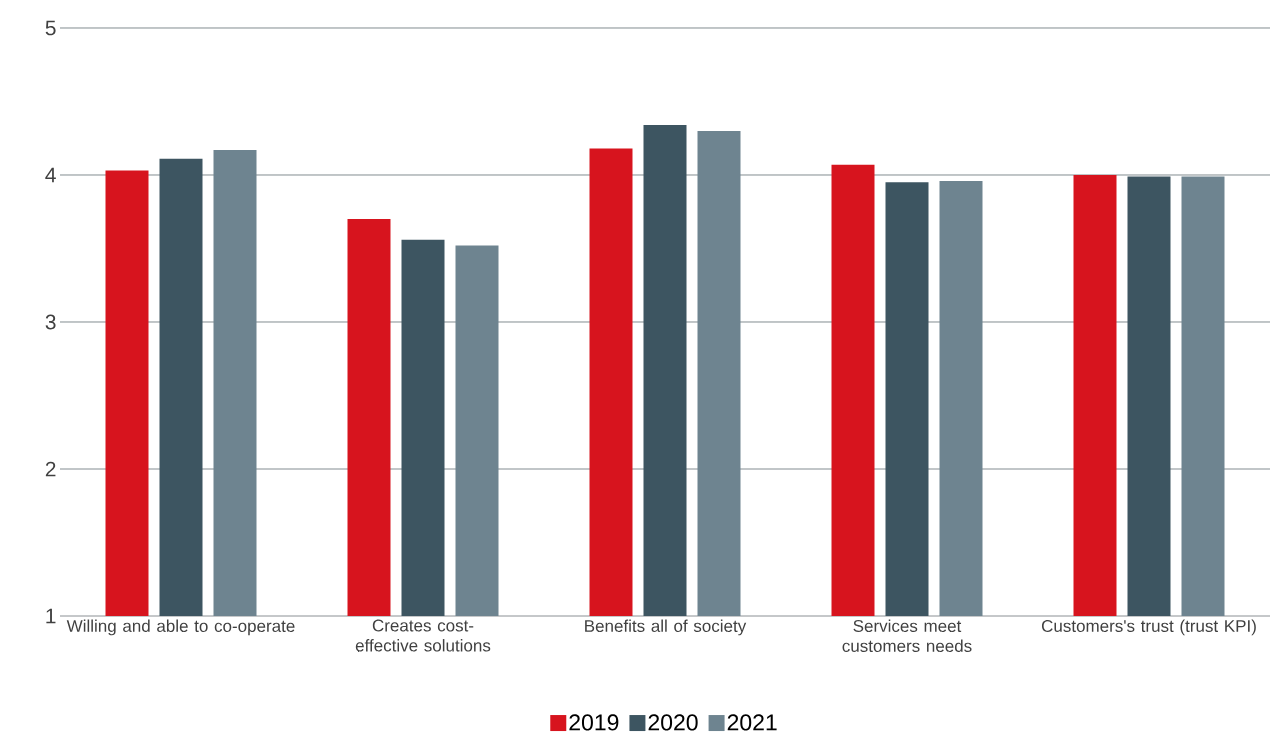 This screenshot has width=1270, height=740. Describe the element at coordinates (50, 28) in the screenshot. I see `y-tick-label: 5` at that location.